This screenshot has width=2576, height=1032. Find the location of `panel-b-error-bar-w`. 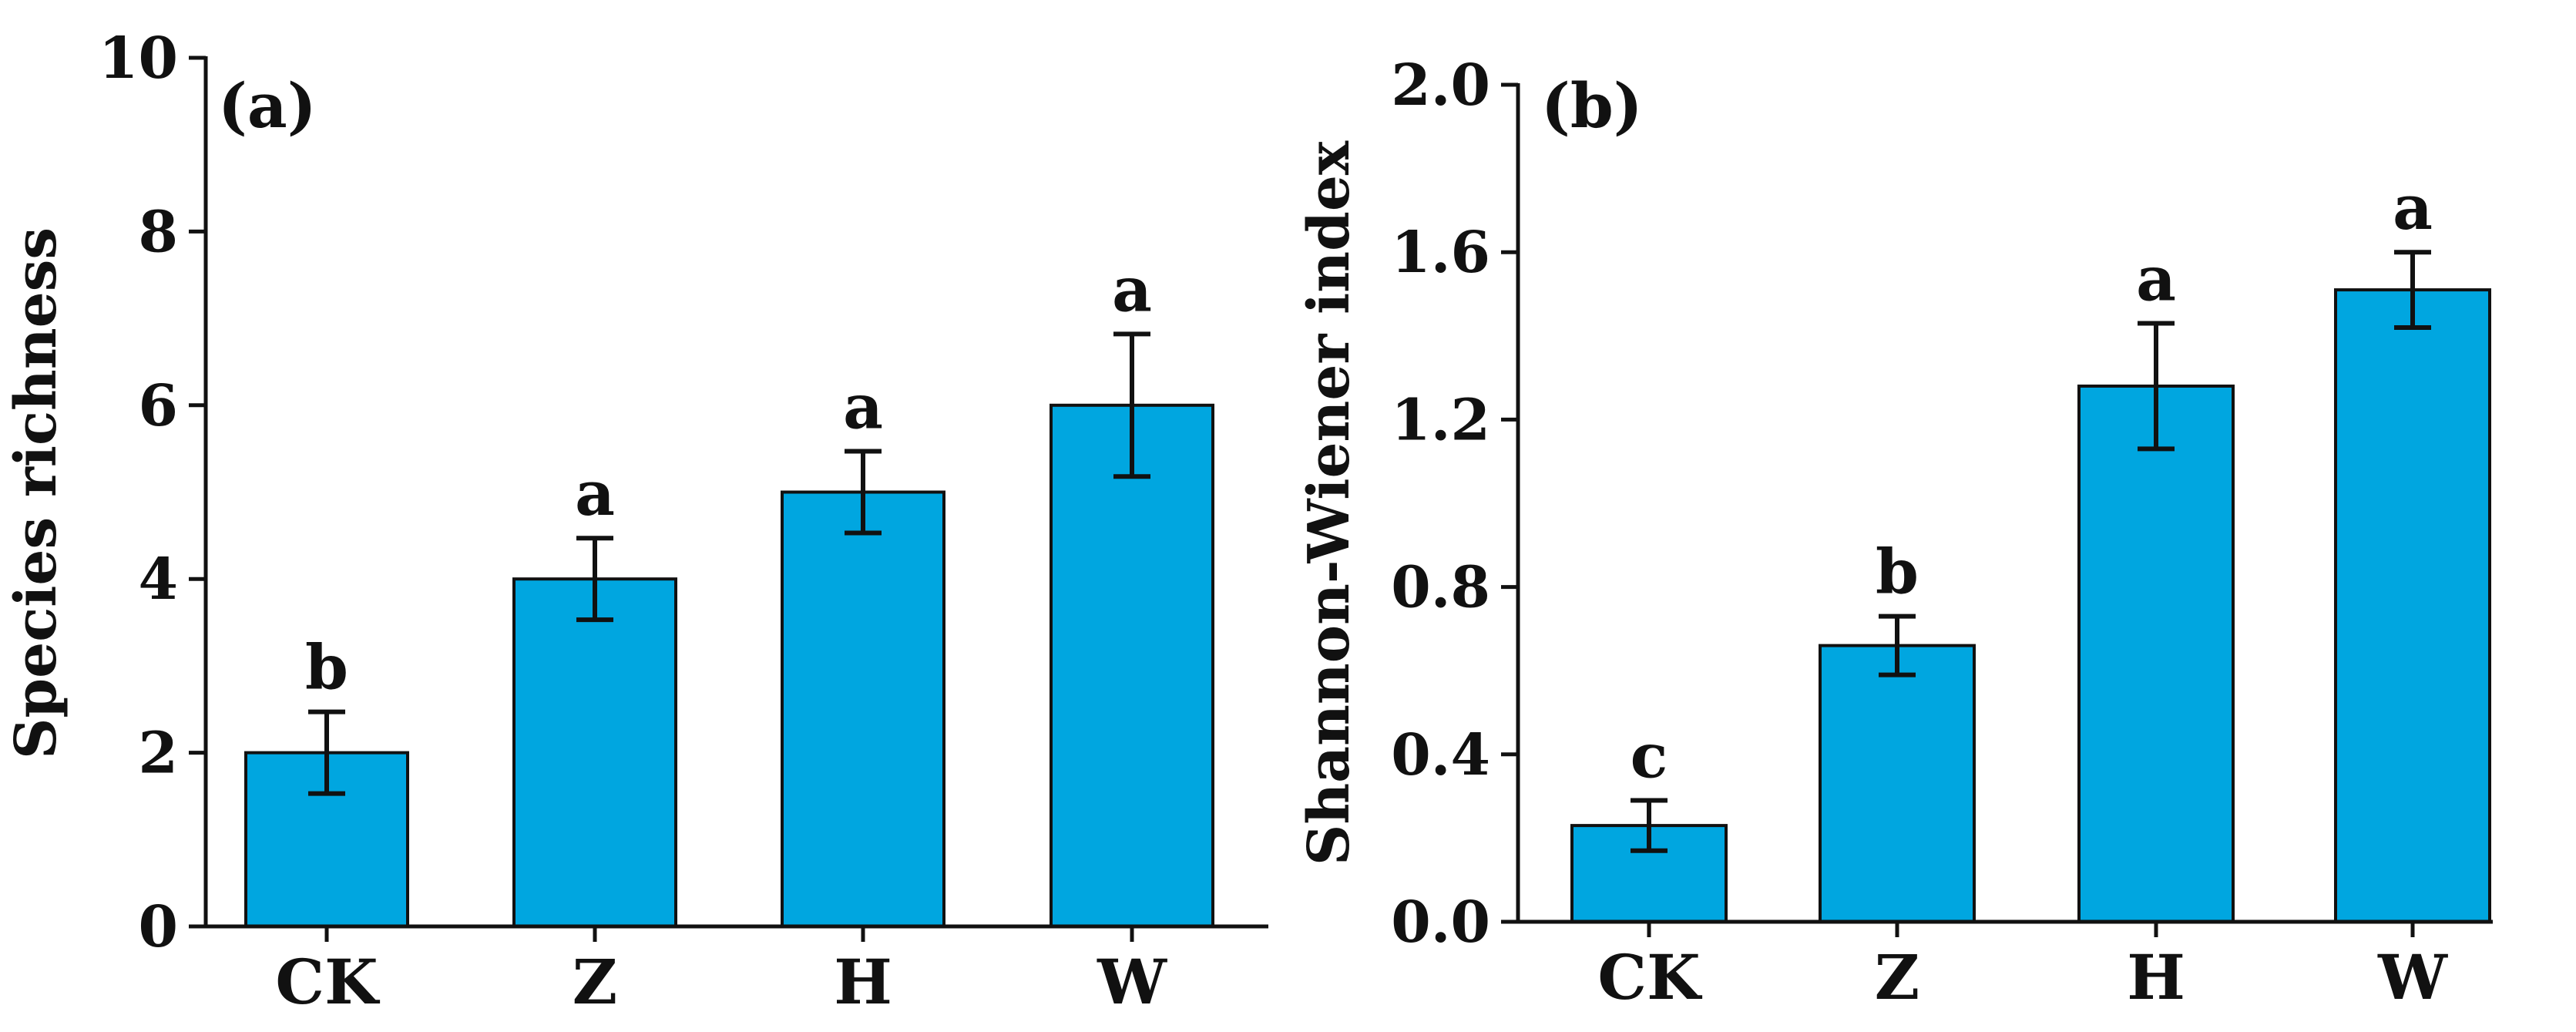

panel-b-error-bar-w is located at coordinates (2412, 290).